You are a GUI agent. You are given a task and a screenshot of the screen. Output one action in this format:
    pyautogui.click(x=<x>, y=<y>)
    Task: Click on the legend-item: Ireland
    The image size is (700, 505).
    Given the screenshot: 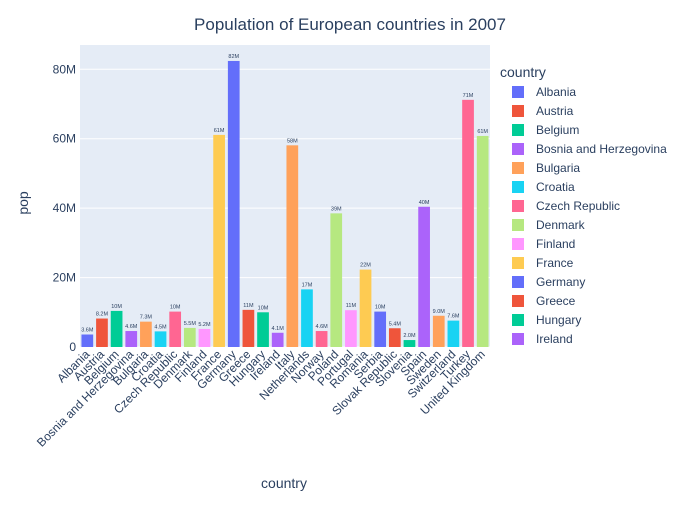 What is the action you would take?
    pyautogui.click(x=542, y=339)
    